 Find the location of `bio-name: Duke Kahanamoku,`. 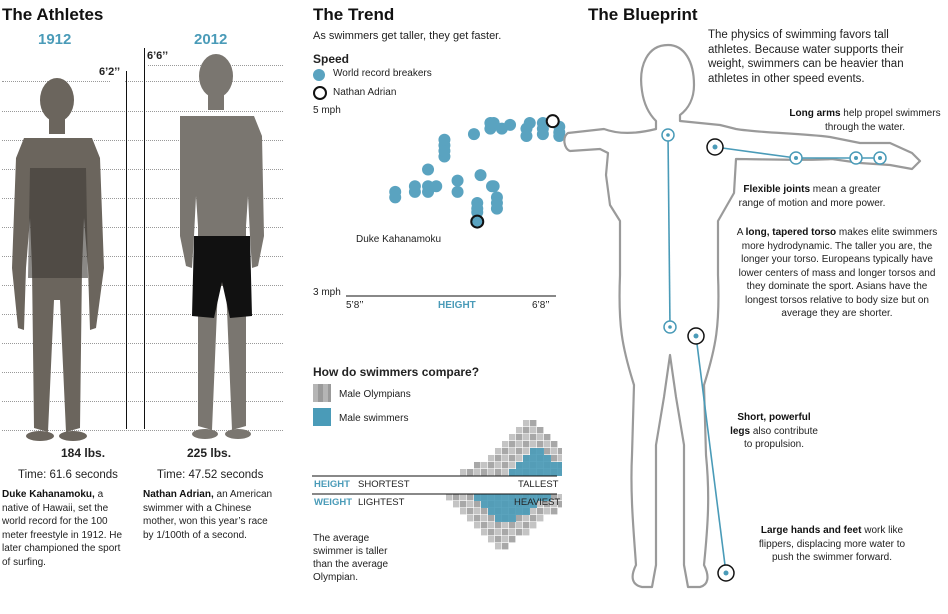

bio-name: Duke Kahanamoku, is located at coordinates (48, 494).